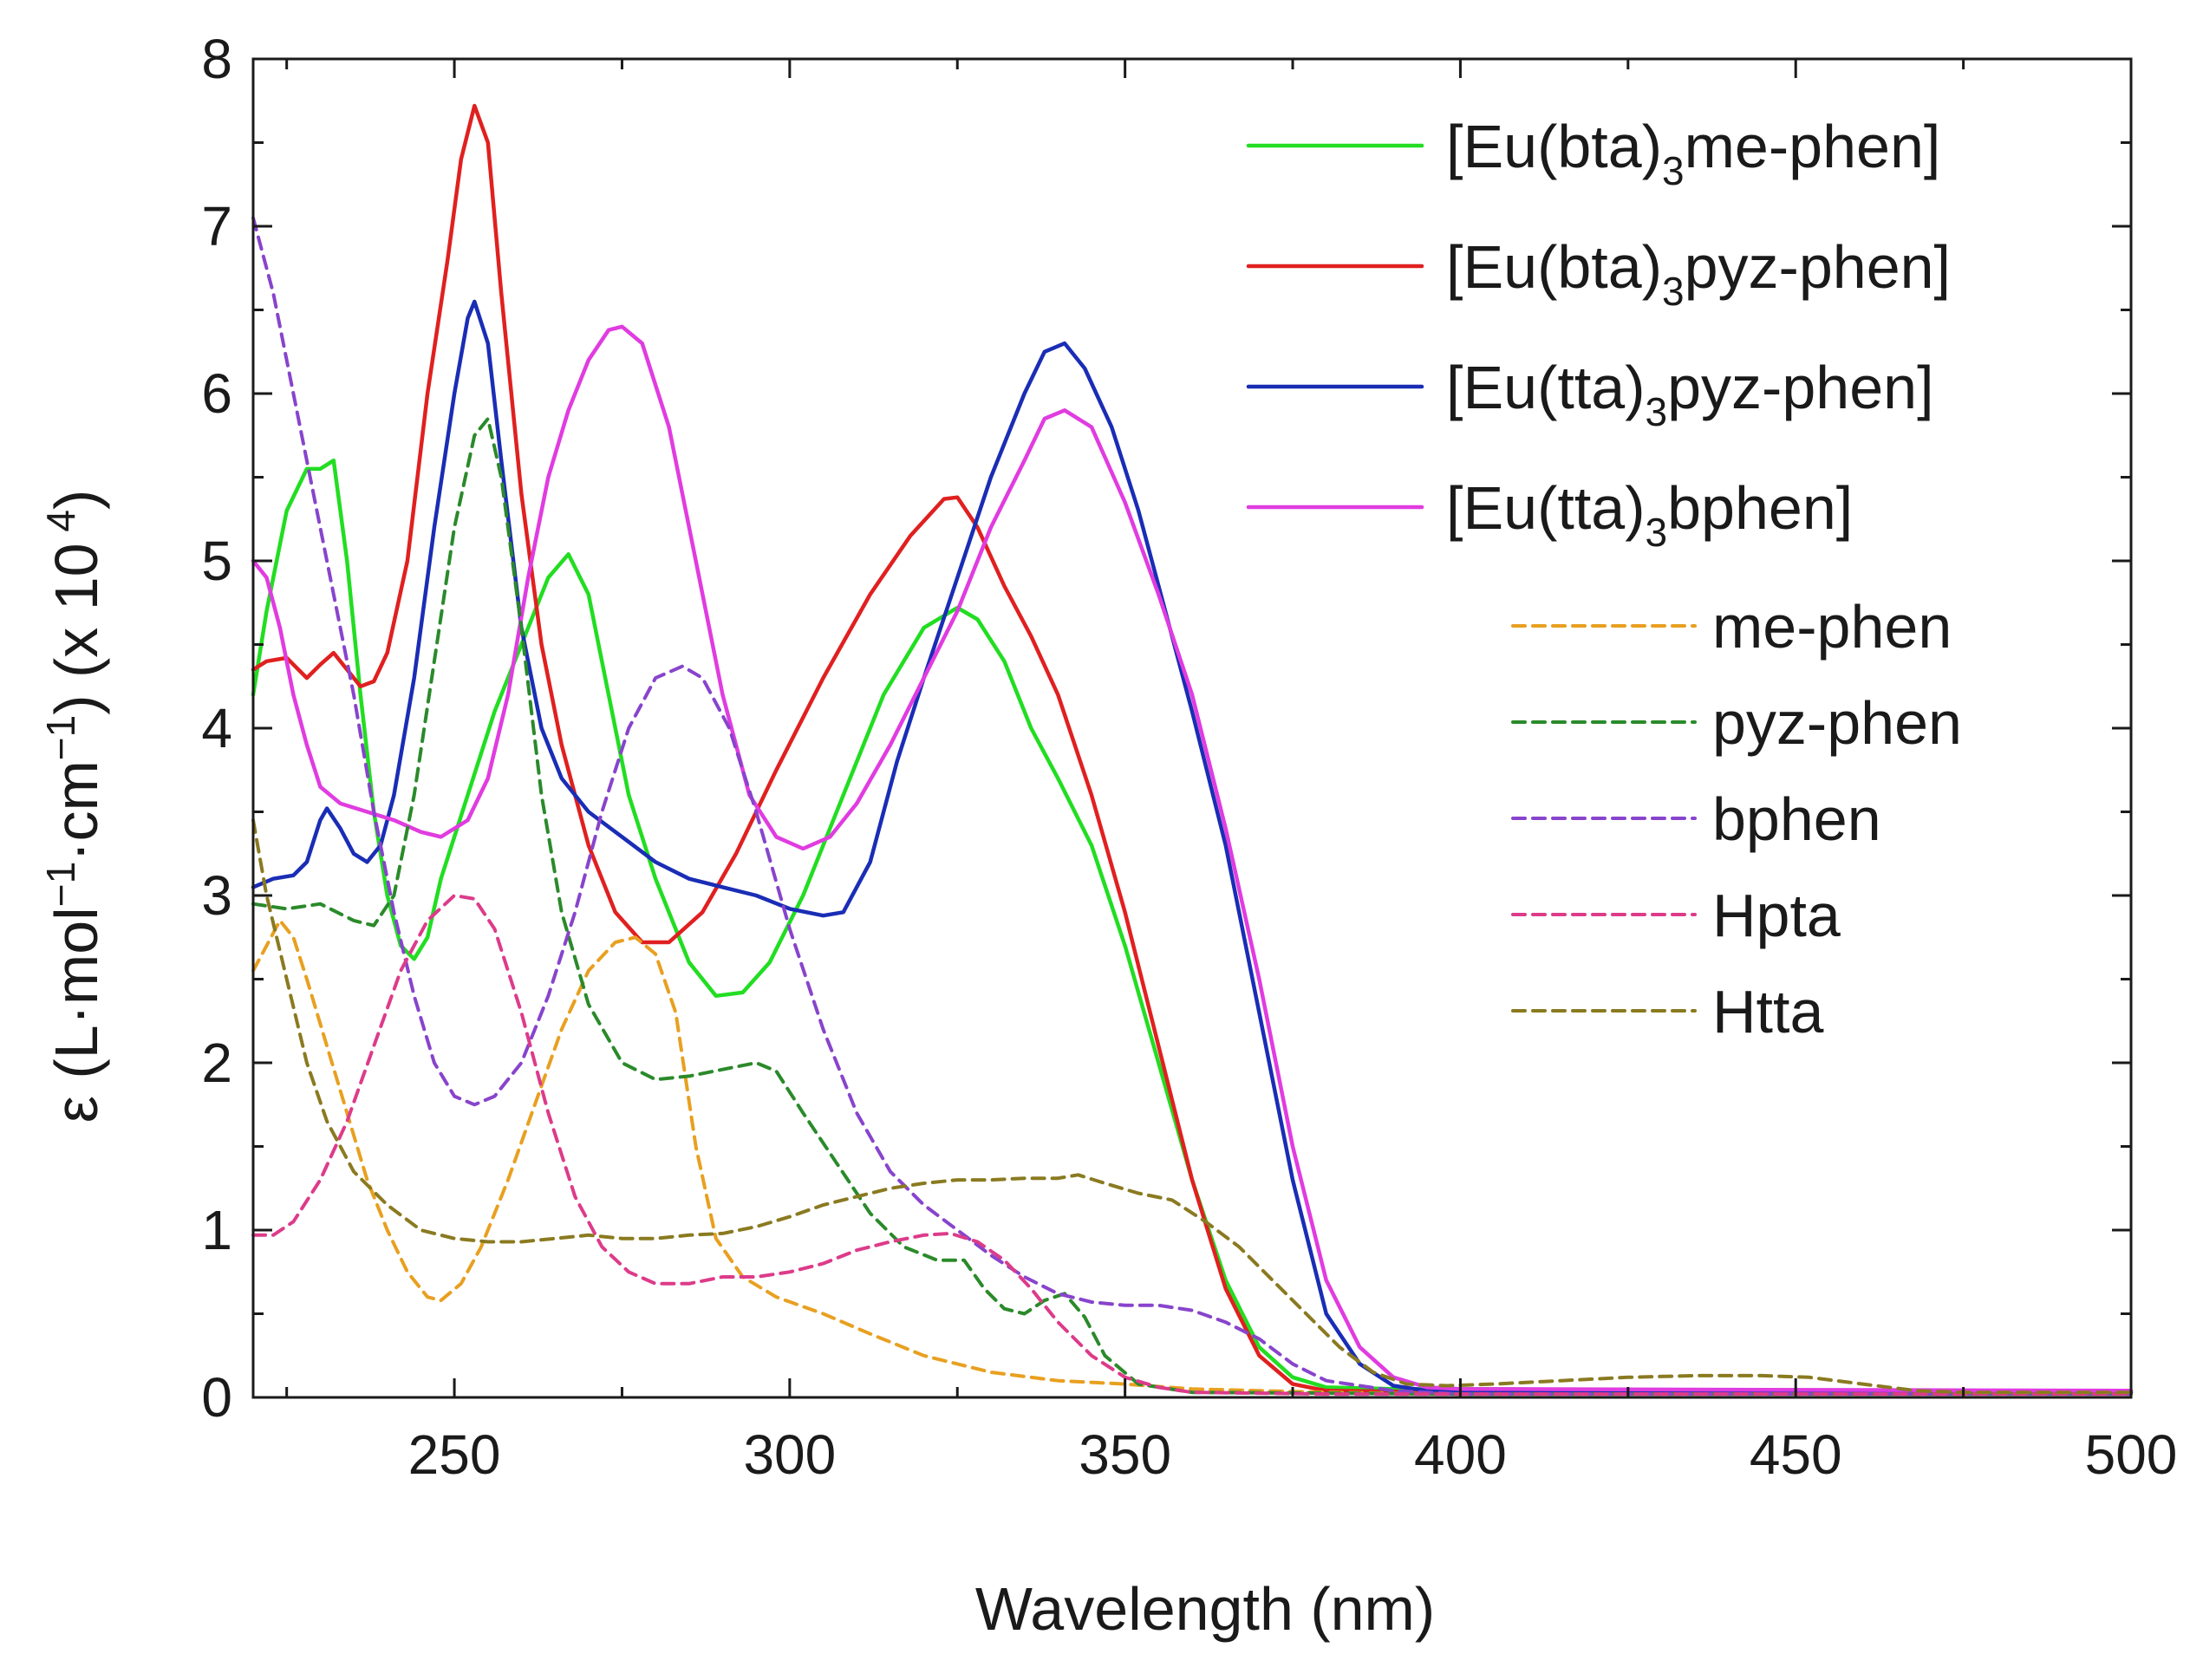 The width and height of the screenshot is (2203, 1680). Describe the element at coordinates (1693, 153) in the screenshot. I see `legend-label-1: [Eu(bta)3me-phen]` at that location.